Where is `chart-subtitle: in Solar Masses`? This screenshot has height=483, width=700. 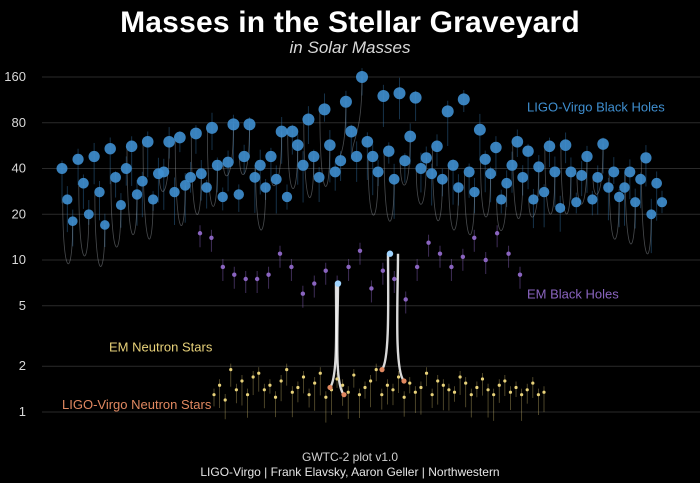
chart-subtitle: in Solar Masses is located at coordinates (350, 47).